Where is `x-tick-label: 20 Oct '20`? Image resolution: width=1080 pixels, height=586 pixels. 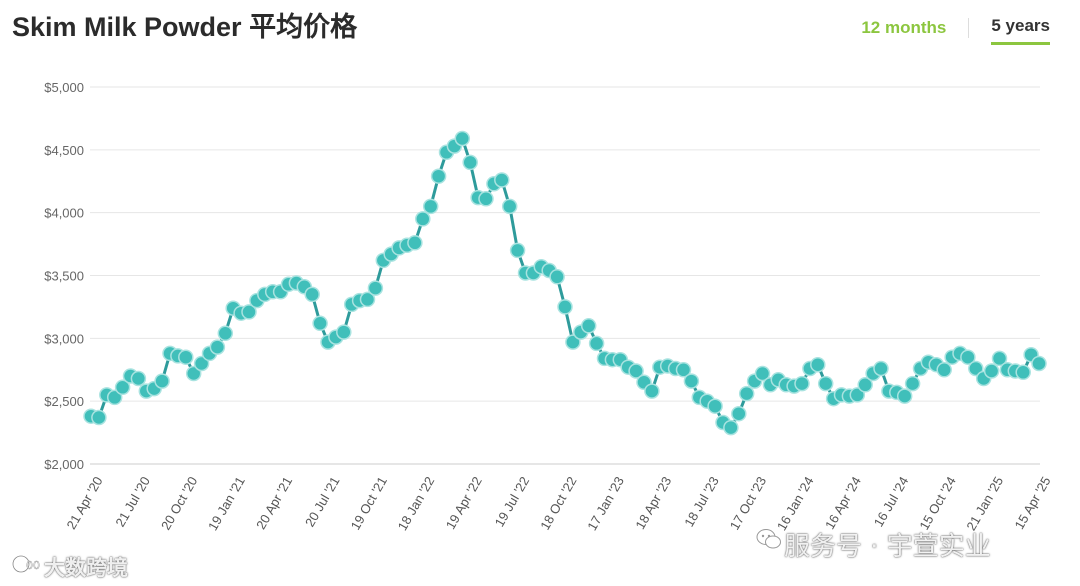
x-tick-label: 20 Oct '20 is located at coordinates (179, 503).